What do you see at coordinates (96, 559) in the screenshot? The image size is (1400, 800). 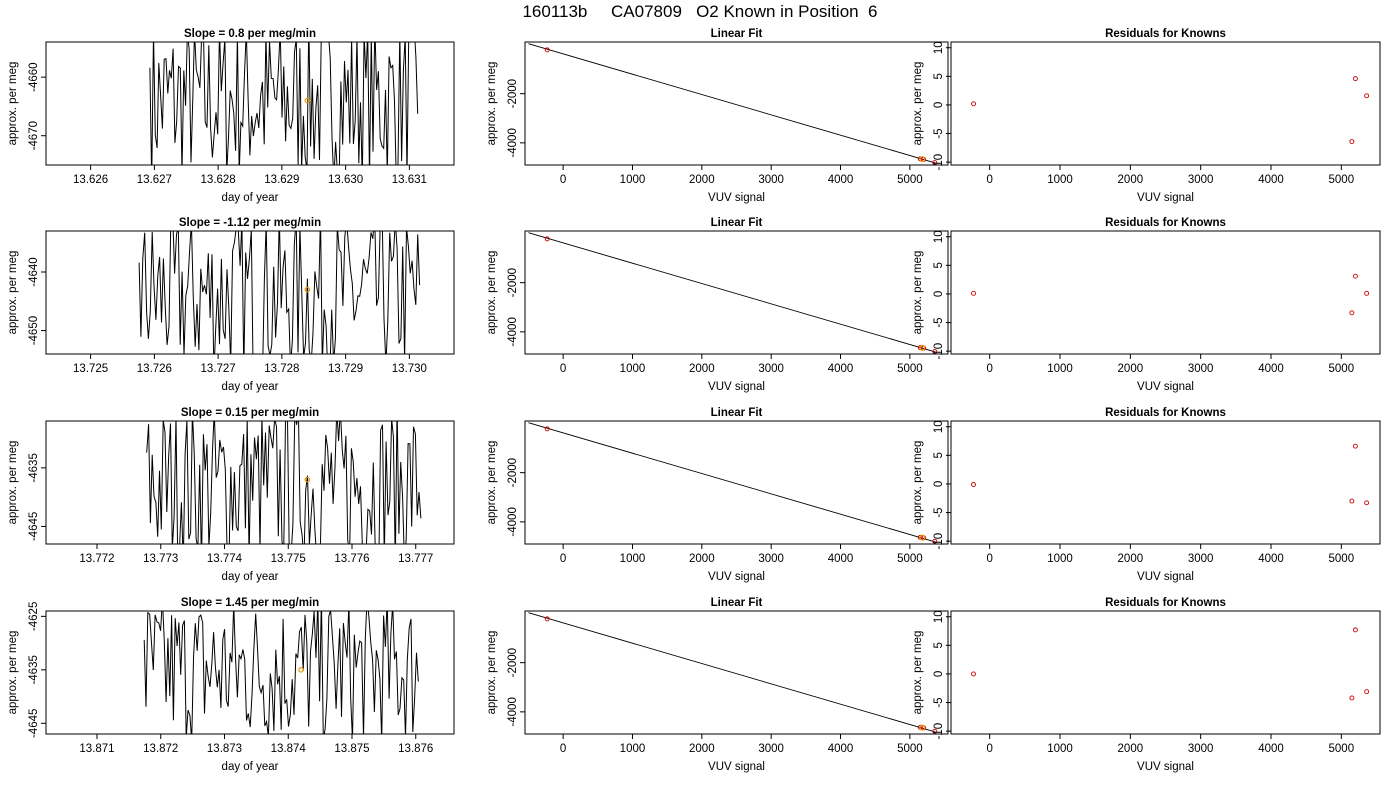 I see `x-tick-label: 13.772` at bounding box center [96, 559].